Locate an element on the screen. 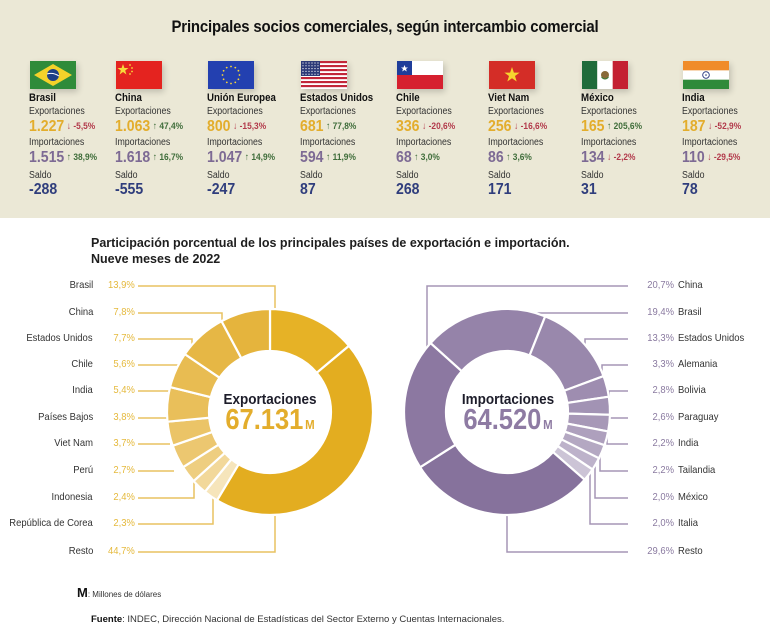 Image resolution: width=770 pixels, height=641 pixels. exports-value: 1.227 ↓ -5,5% is located at coordinates (62, 126).